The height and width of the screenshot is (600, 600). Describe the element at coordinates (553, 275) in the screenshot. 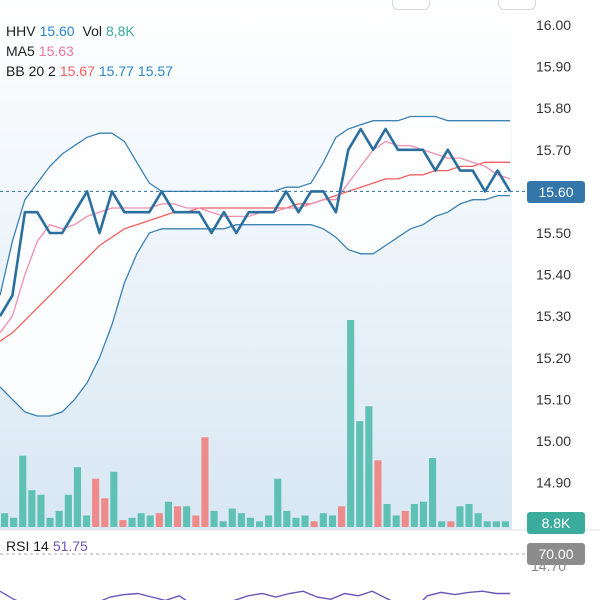

I see `price-tick-label: 15.40` at that location.